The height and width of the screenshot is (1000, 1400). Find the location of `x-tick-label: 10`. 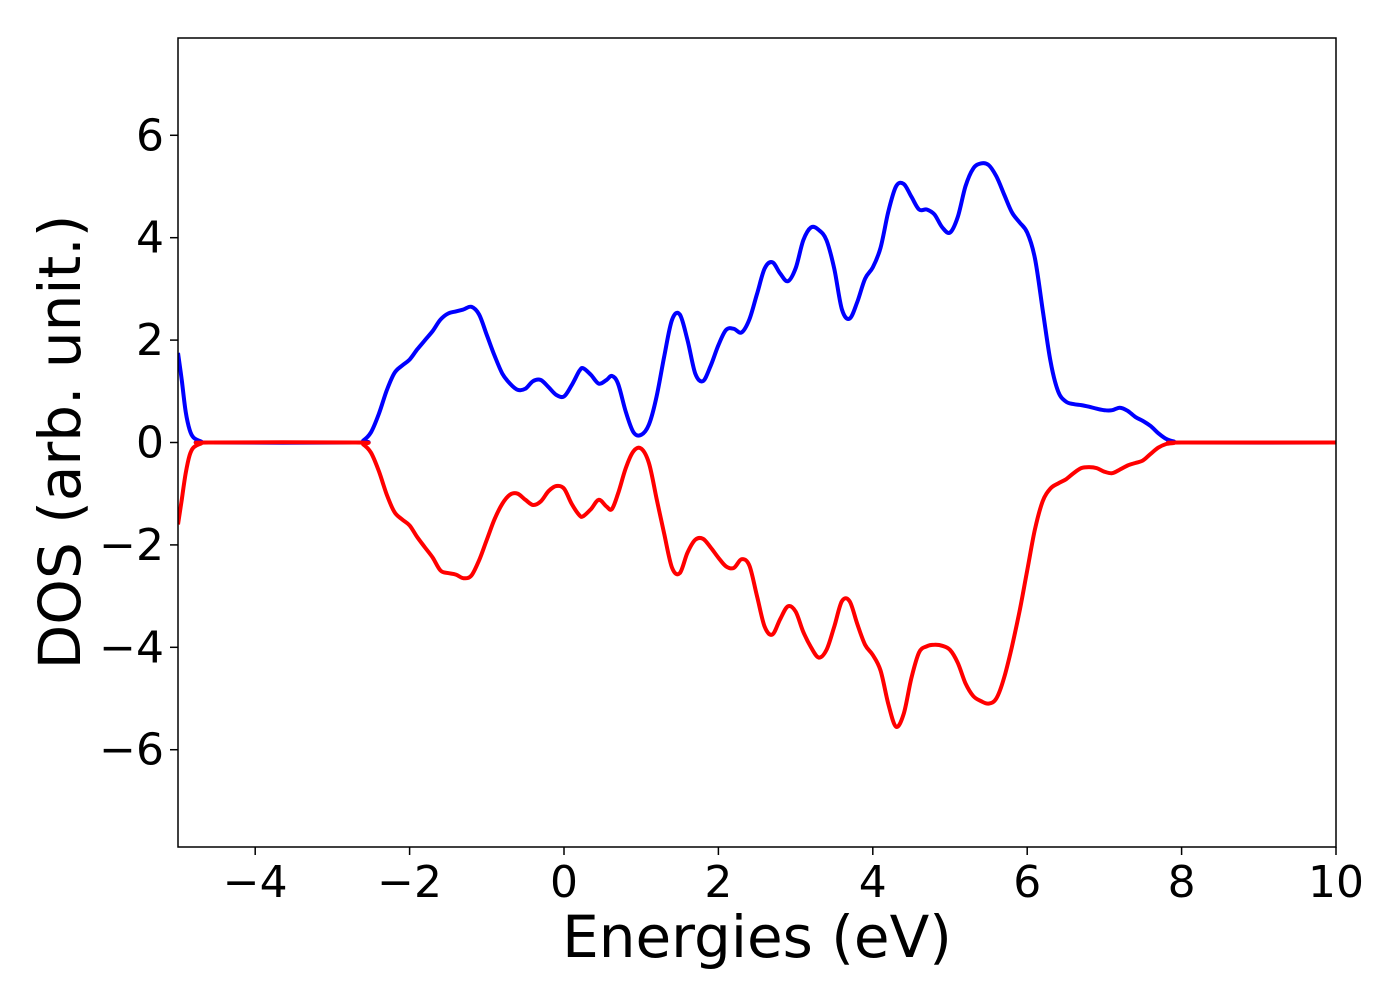

x-tick-label: 10 is located at coordinates (1336, 882).